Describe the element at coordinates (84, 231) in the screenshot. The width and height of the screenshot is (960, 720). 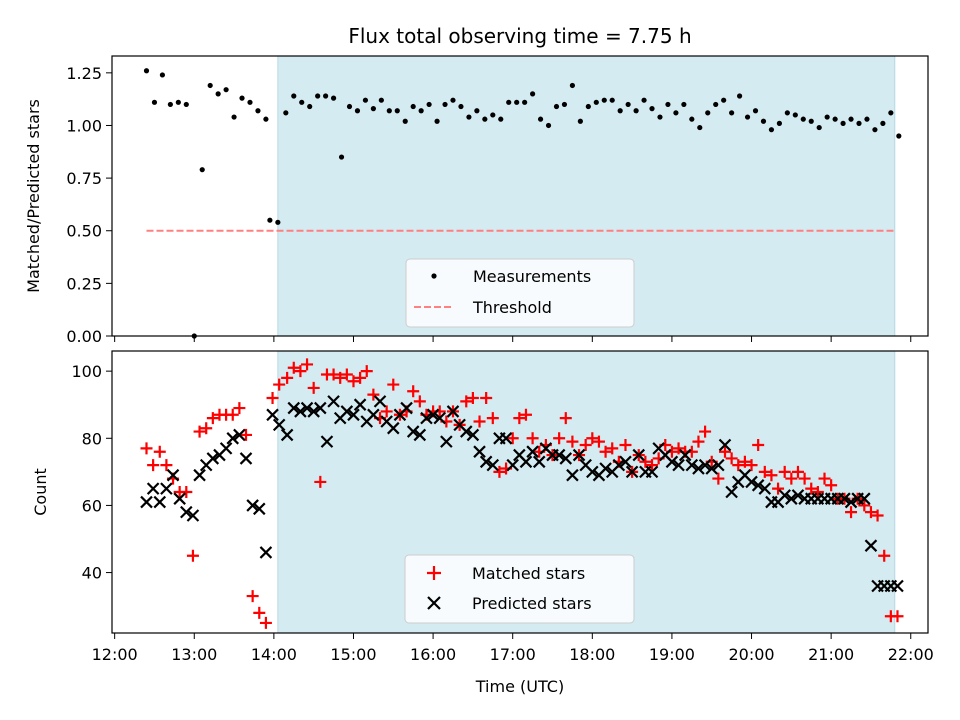
I see `y-tick-label: 0.50` at that location.